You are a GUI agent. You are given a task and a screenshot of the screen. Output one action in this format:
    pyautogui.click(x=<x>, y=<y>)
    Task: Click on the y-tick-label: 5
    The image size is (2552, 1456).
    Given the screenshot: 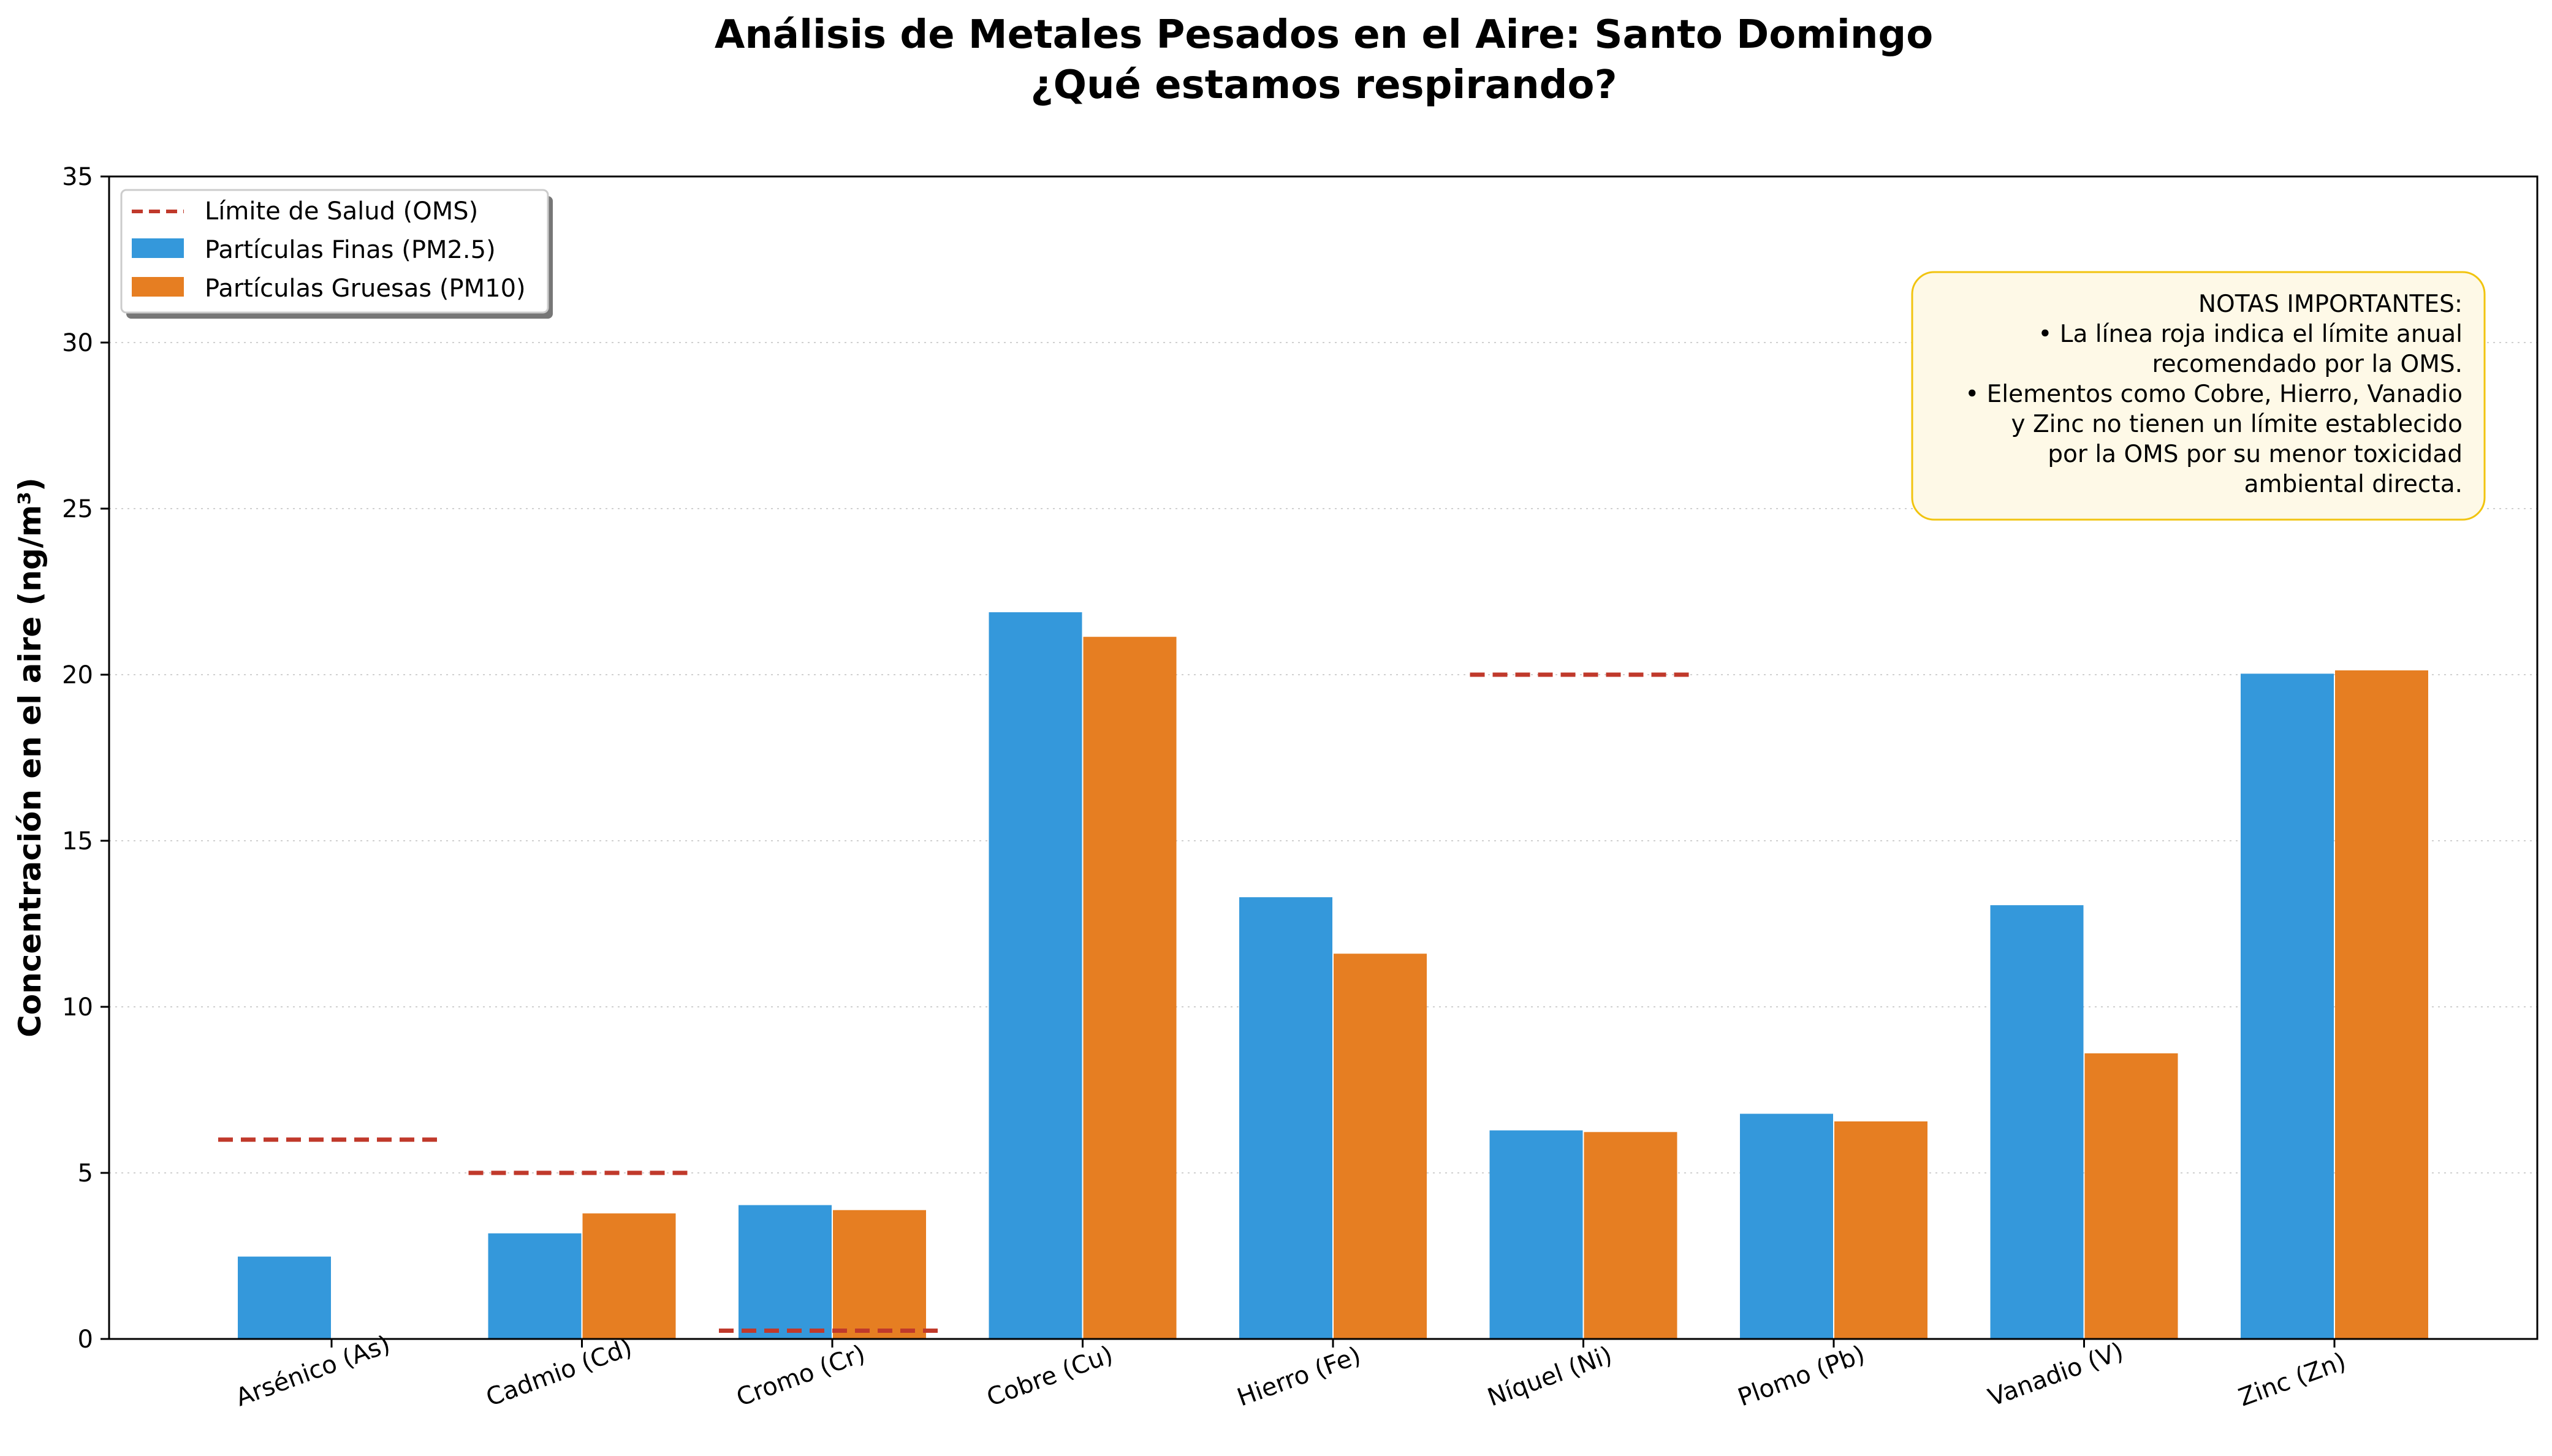 What is the action you would take?
    pyautogui.click(x=85, y=1173)
    